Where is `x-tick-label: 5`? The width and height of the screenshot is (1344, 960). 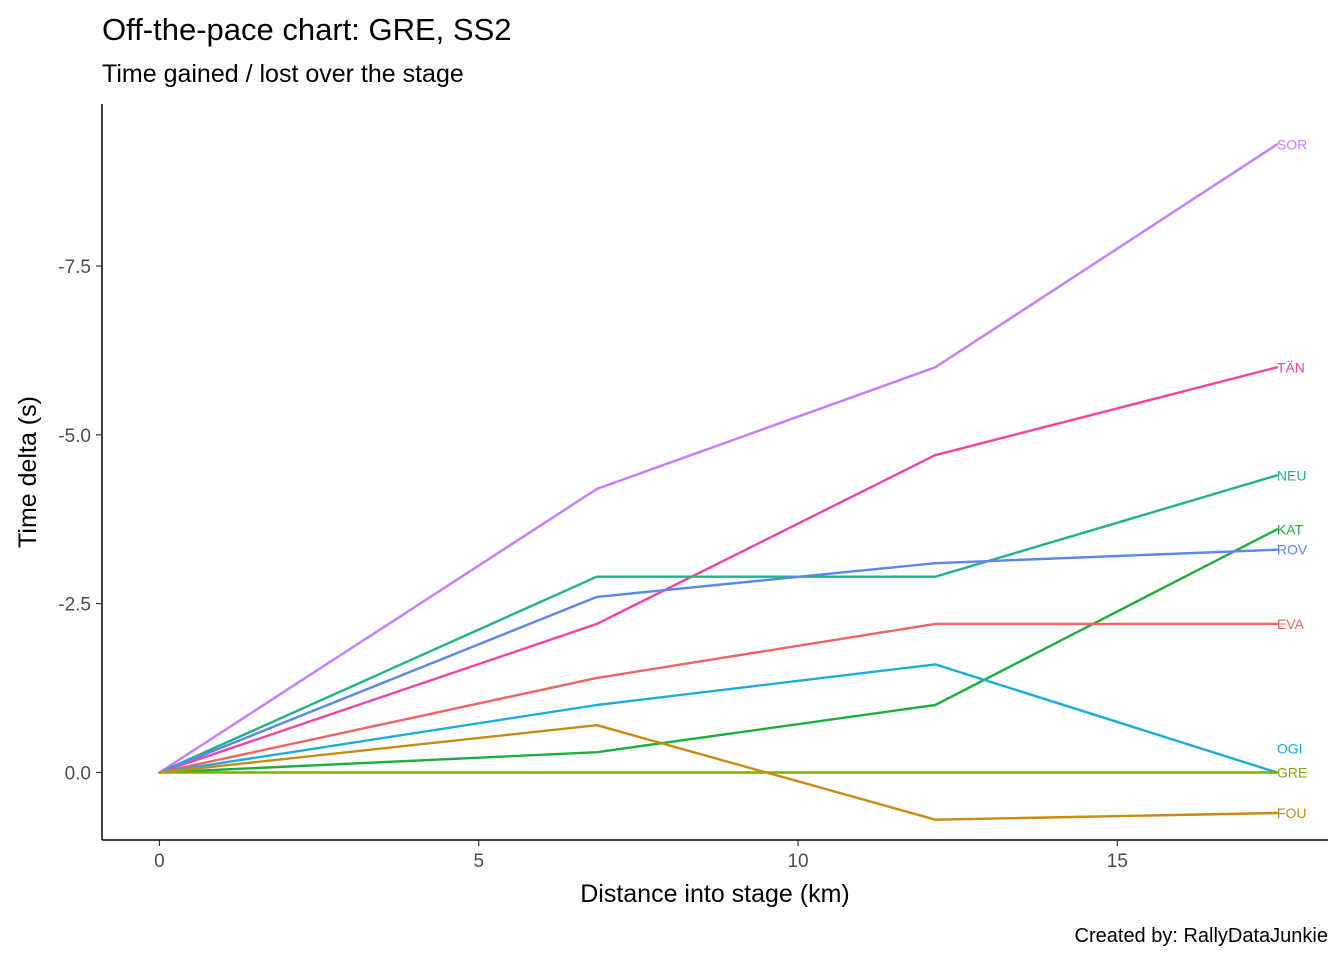 x-tick-label: 5 is located at coordinates (478, 861).